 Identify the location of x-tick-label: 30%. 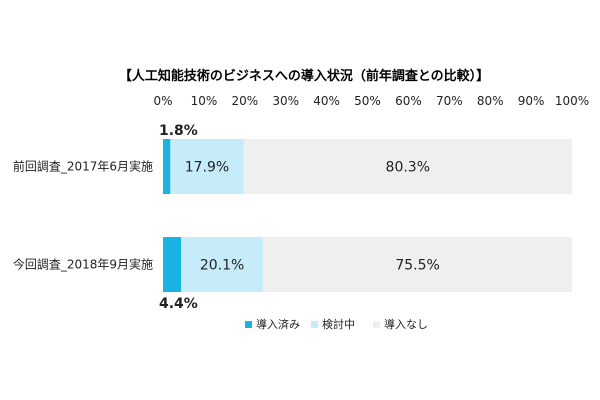
(285, 101).